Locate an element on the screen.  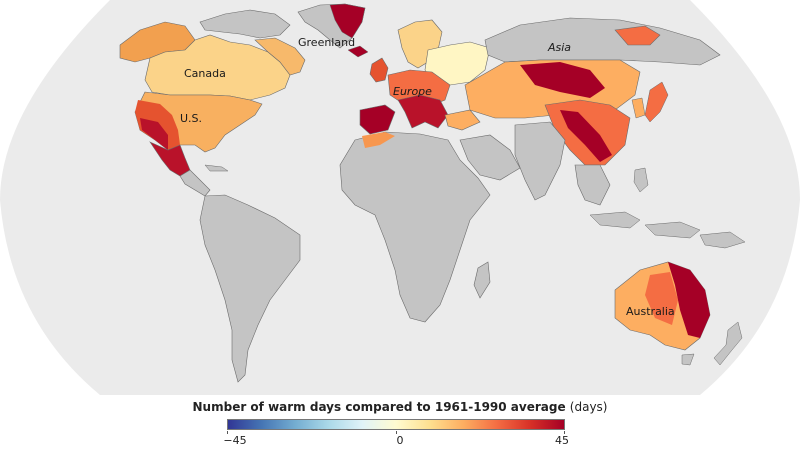
central-america is located at coordinates (195, 183).